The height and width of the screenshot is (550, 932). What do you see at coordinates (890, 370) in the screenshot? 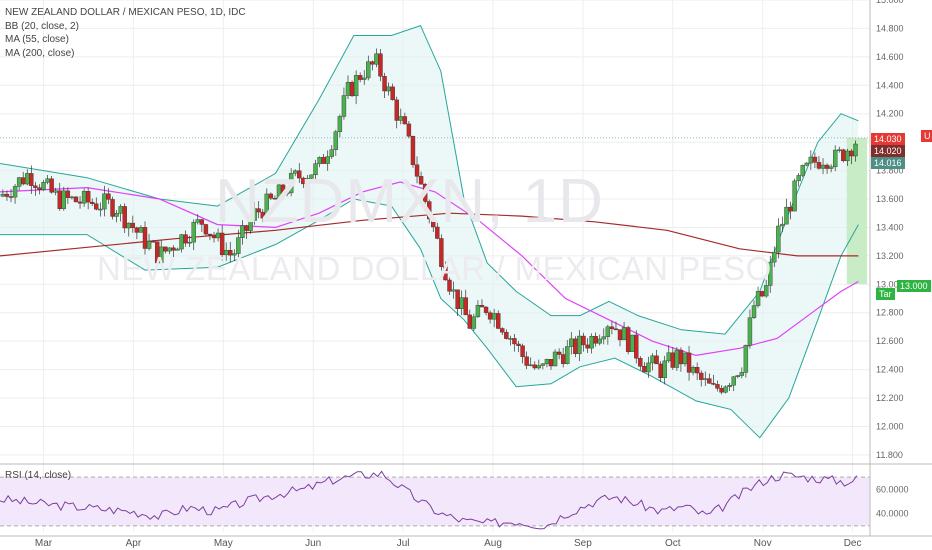
I see `y-tick-label: 12.400` at bounding box center [890, 370].